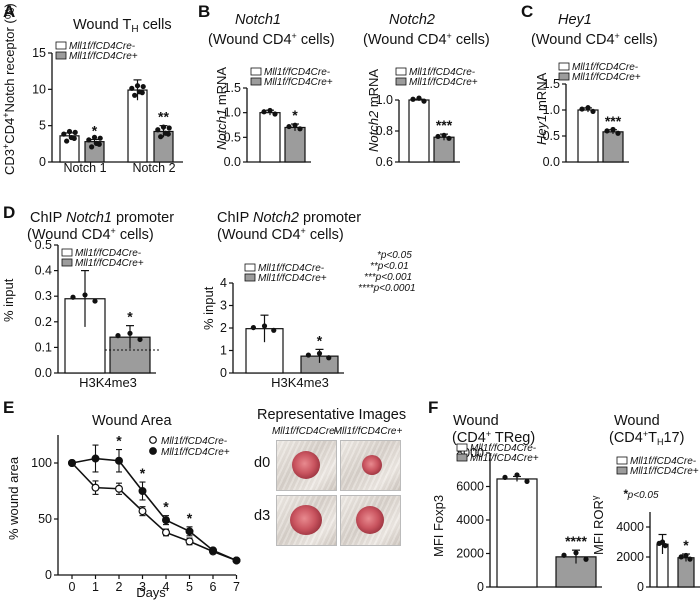  I want to click on rep-col-cre-plus: Mll1f/fCD4Cre+, so click(368, 431).